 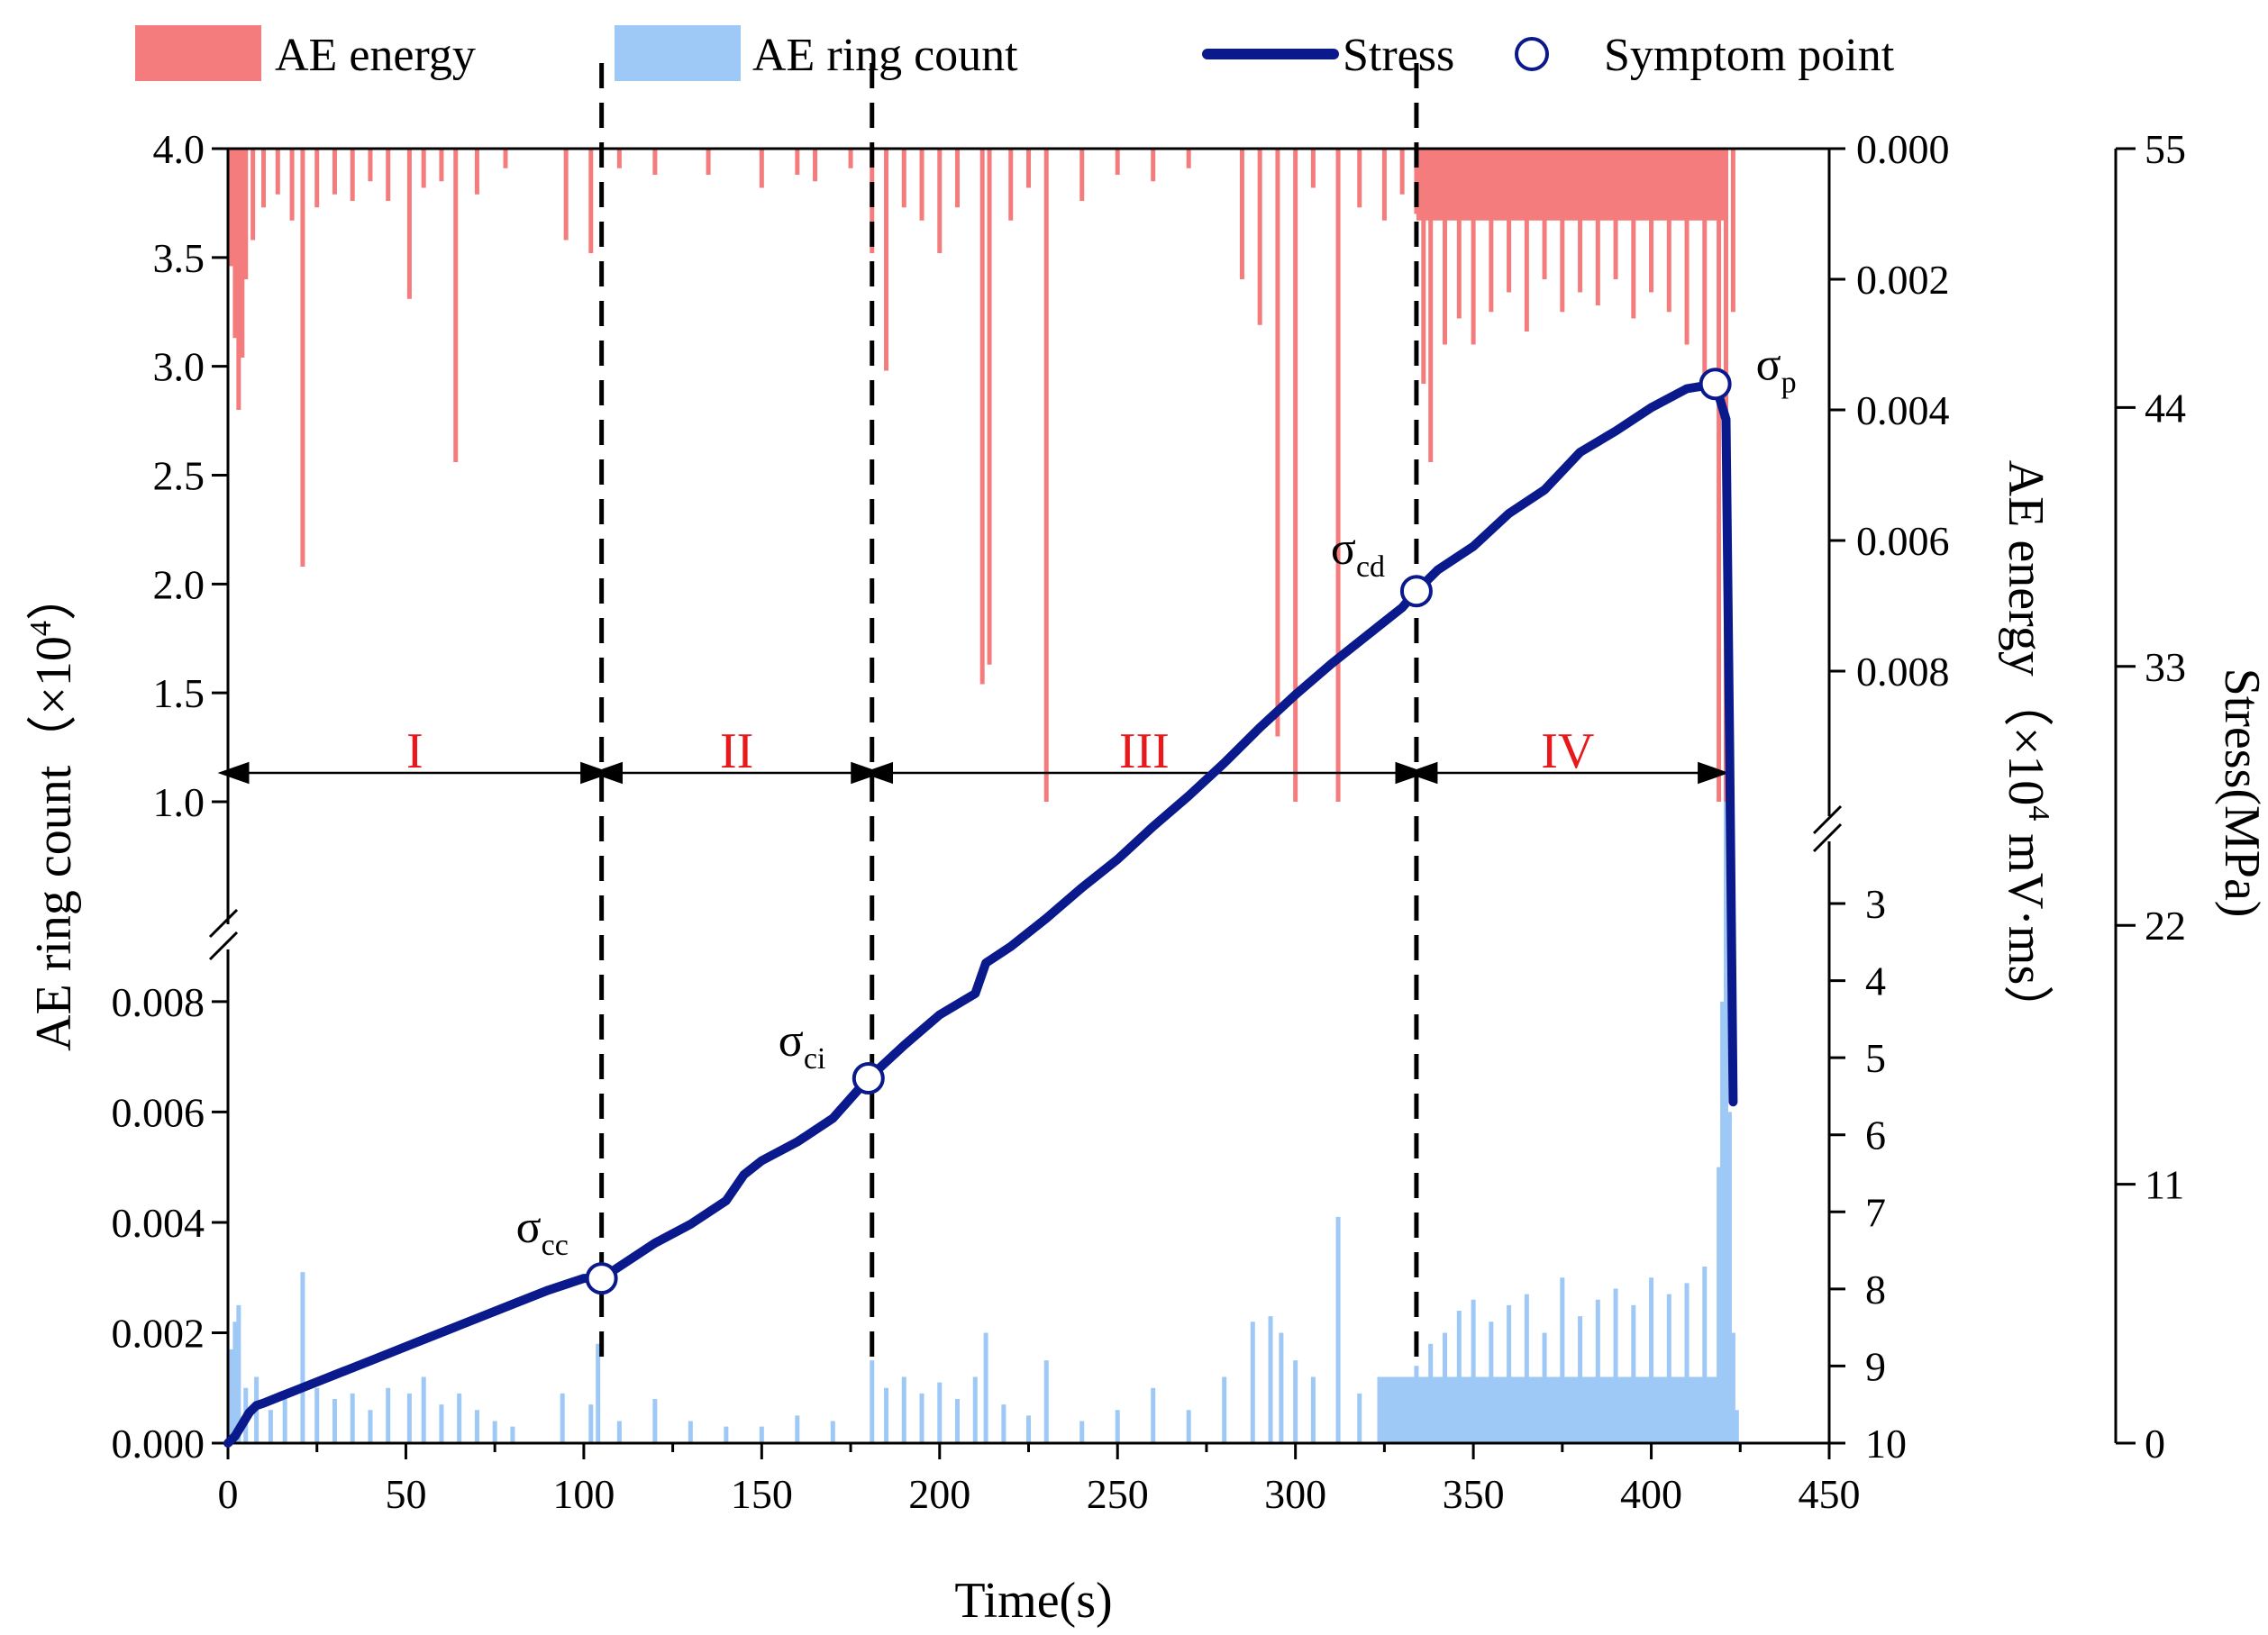 I want to click on legend-label-ae-ring: AE ring count, so click(x=885, y=55).